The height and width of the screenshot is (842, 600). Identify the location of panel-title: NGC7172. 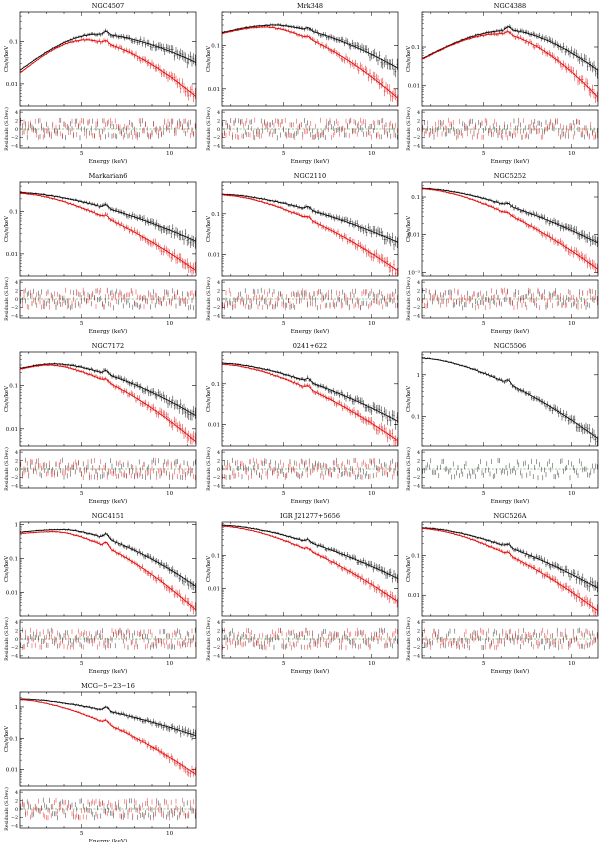
(108, 346).